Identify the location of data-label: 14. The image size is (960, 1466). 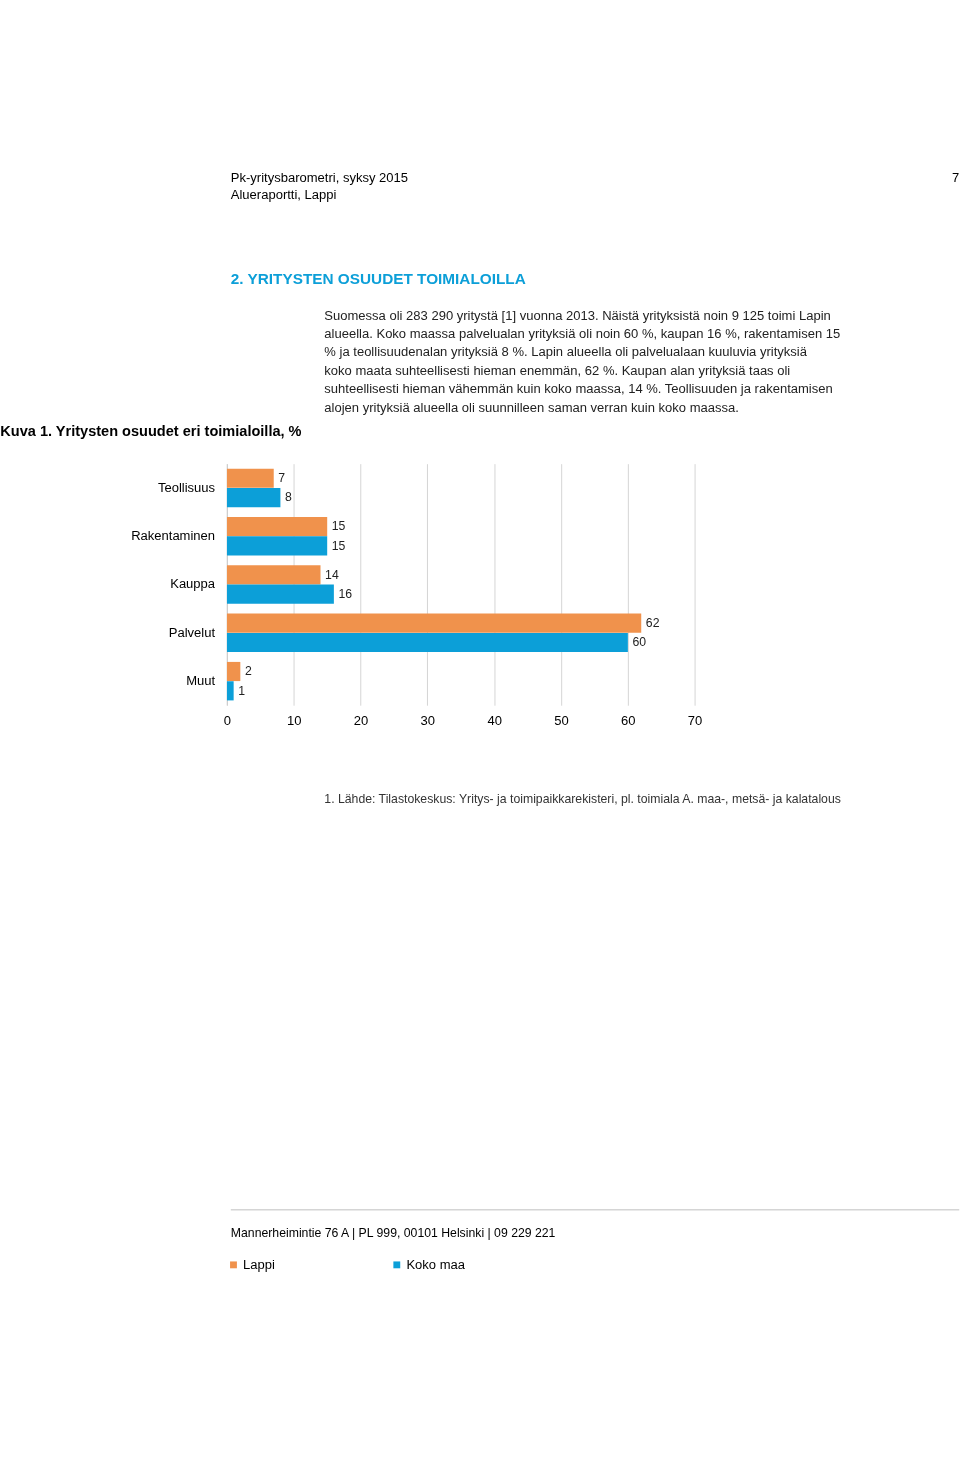
(332, 574).